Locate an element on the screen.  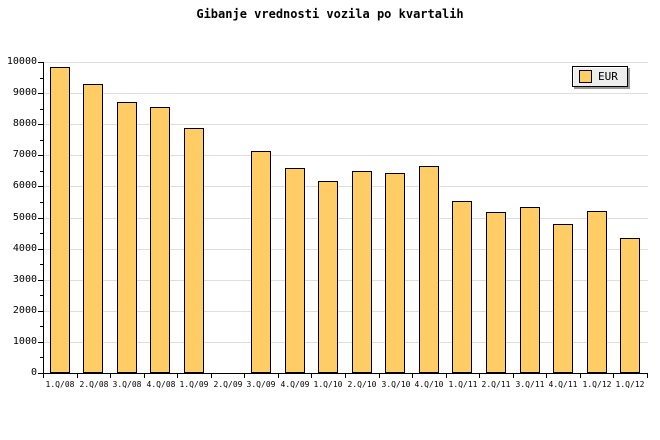
x-axis-label: 2.Q/09 is located at coordinates (228, 384).